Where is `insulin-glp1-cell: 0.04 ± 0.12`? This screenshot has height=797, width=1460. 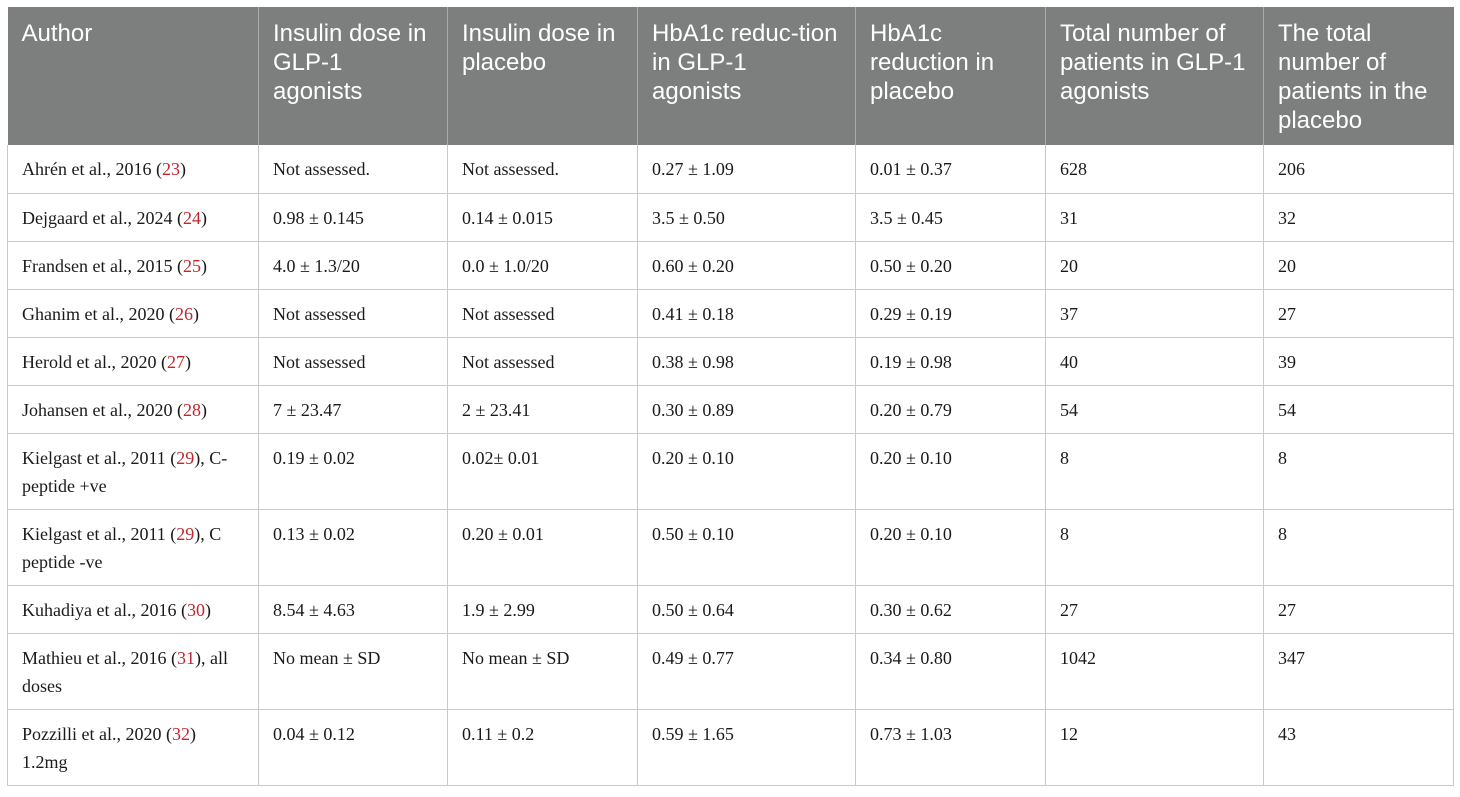
insulin-glp1-cell: 0.04 ± 0.12 is located at coordinates (353, 747).